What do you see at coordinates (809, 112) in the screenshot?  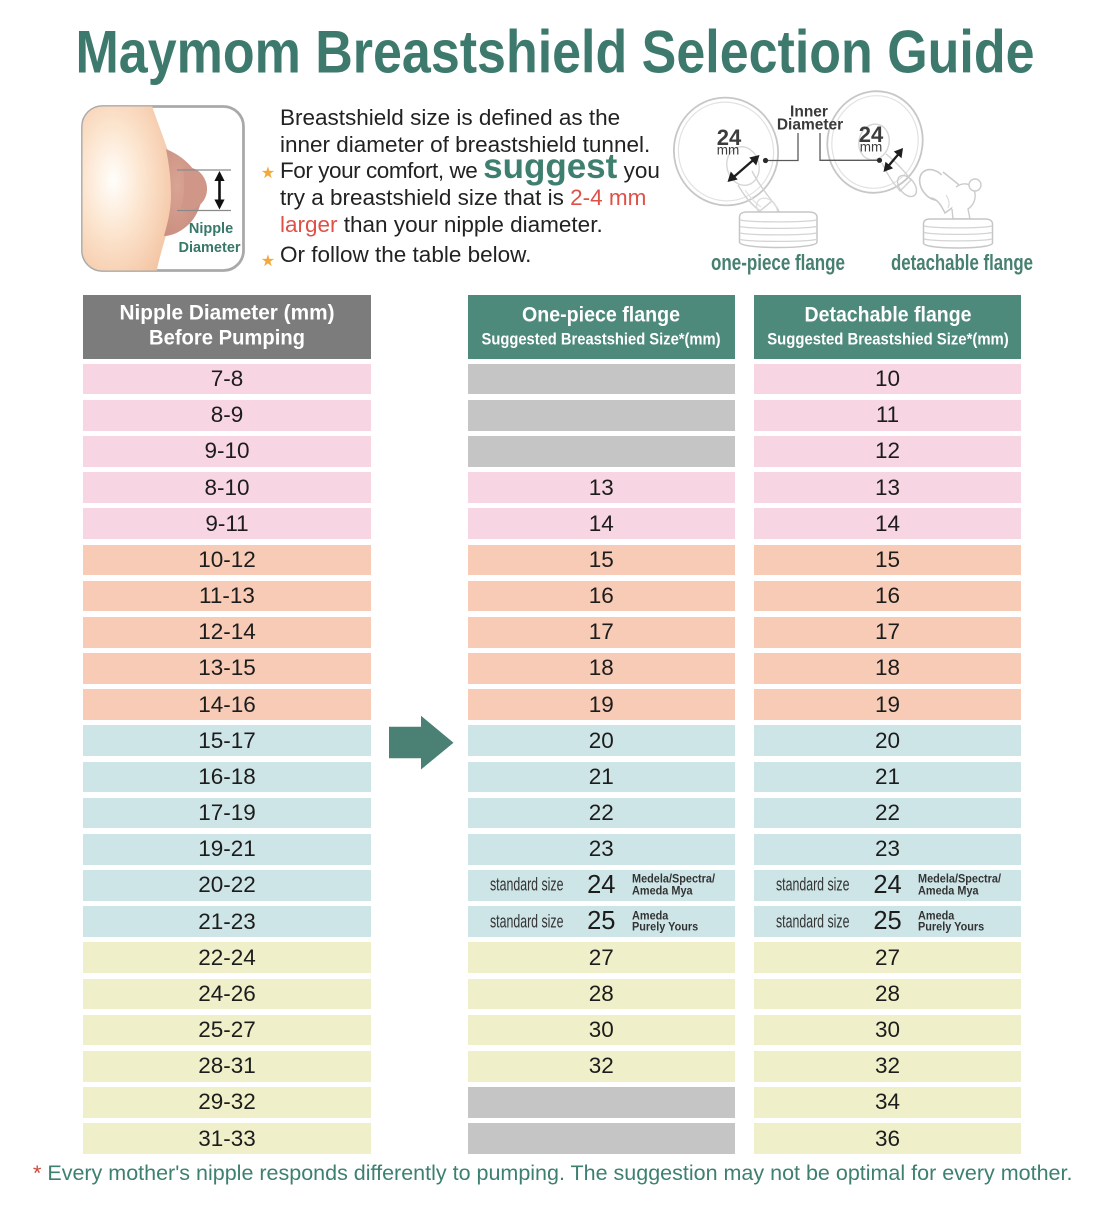 I see `svg-text: Inner` at bounding box center [809, 112].